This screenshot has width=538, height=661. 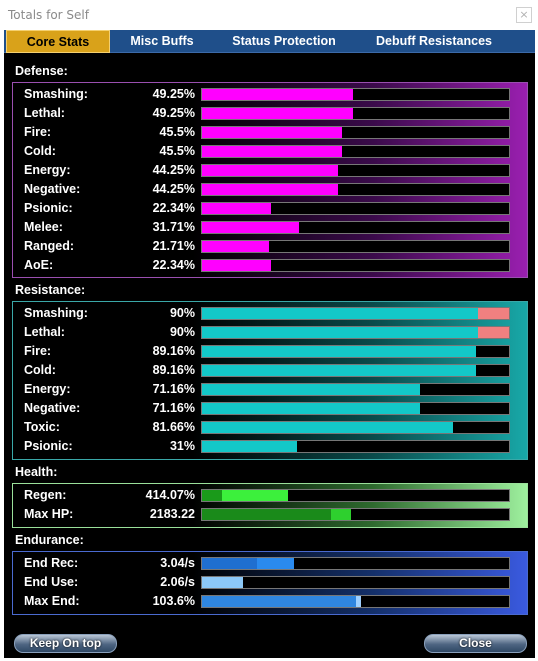 I want to click on health-row: Max HP: 2183.22, so click(x=270, y=514).